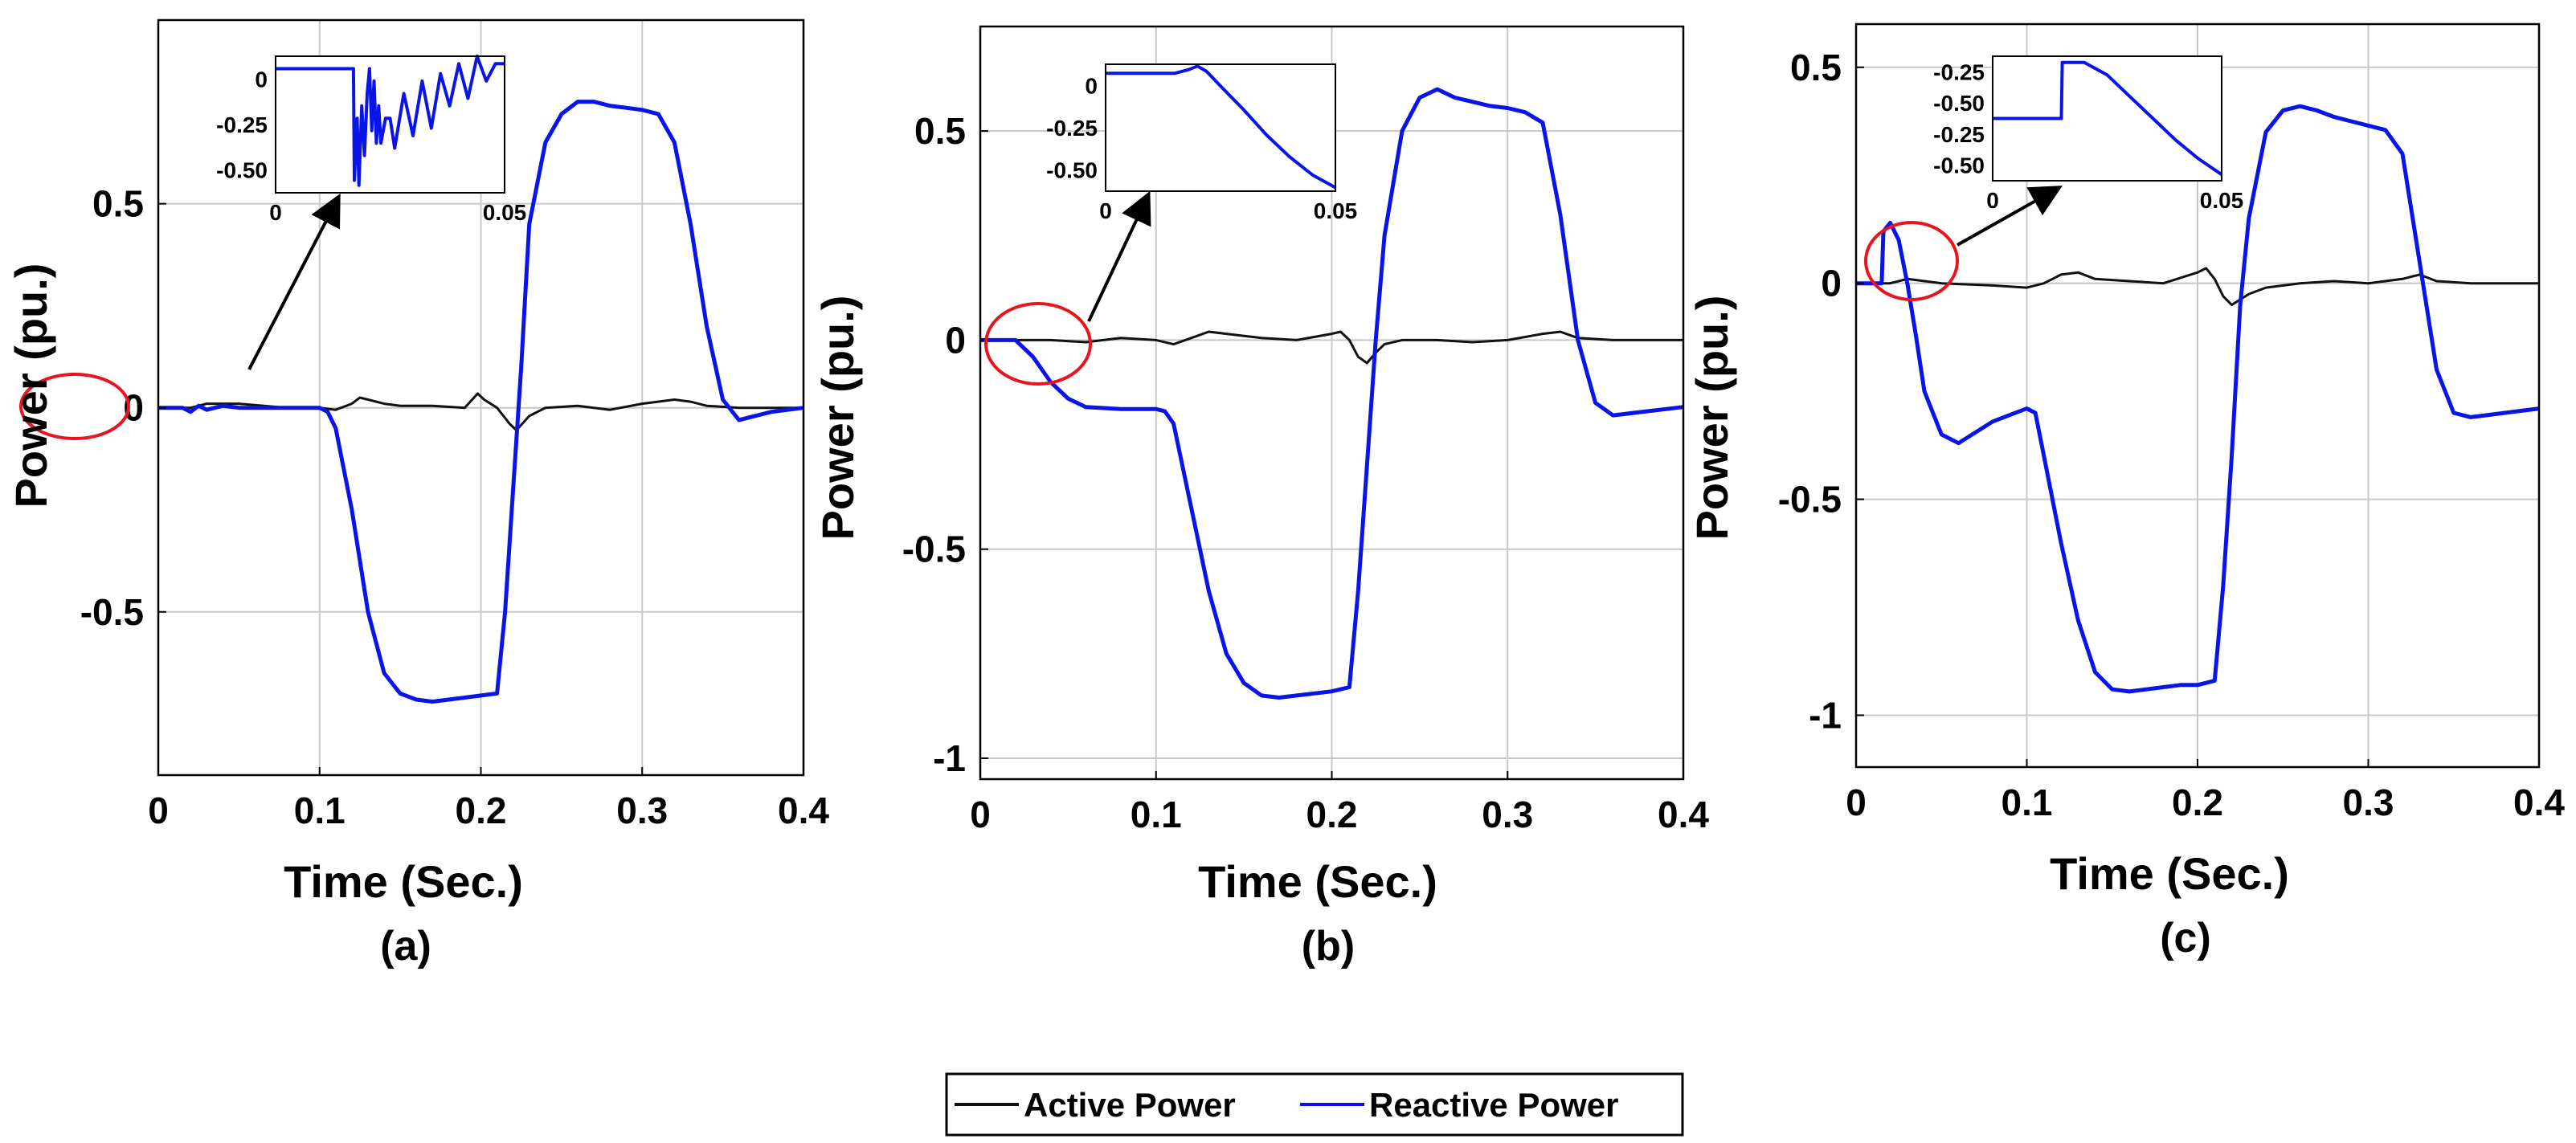 Image resolution: width=2576 pixels, height=1143 pixels. Describe the element at coordinates (405, 946) in the screenshot. I see `caption-a: (a)` at that location.